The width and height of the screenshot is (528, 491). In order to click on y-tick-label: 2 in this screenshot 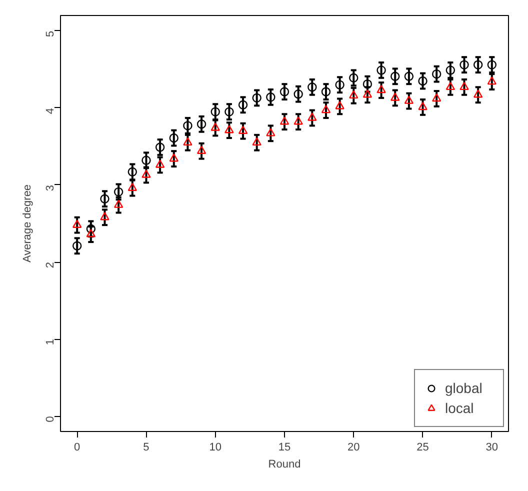, I will do `click(50, 265)`.